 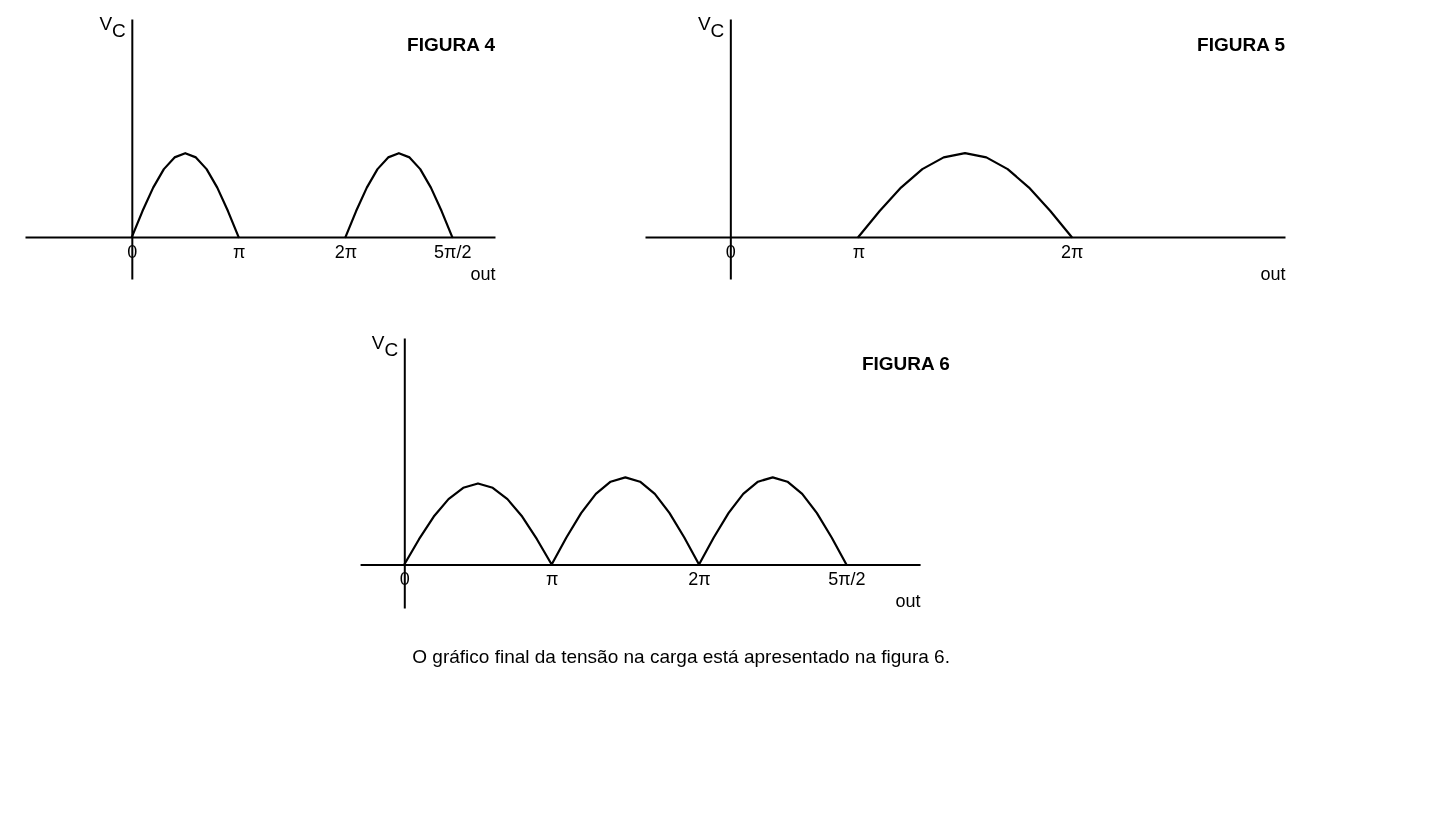 I want to click on chart-title: FIGURA 5, so click(x=1241, y=44).